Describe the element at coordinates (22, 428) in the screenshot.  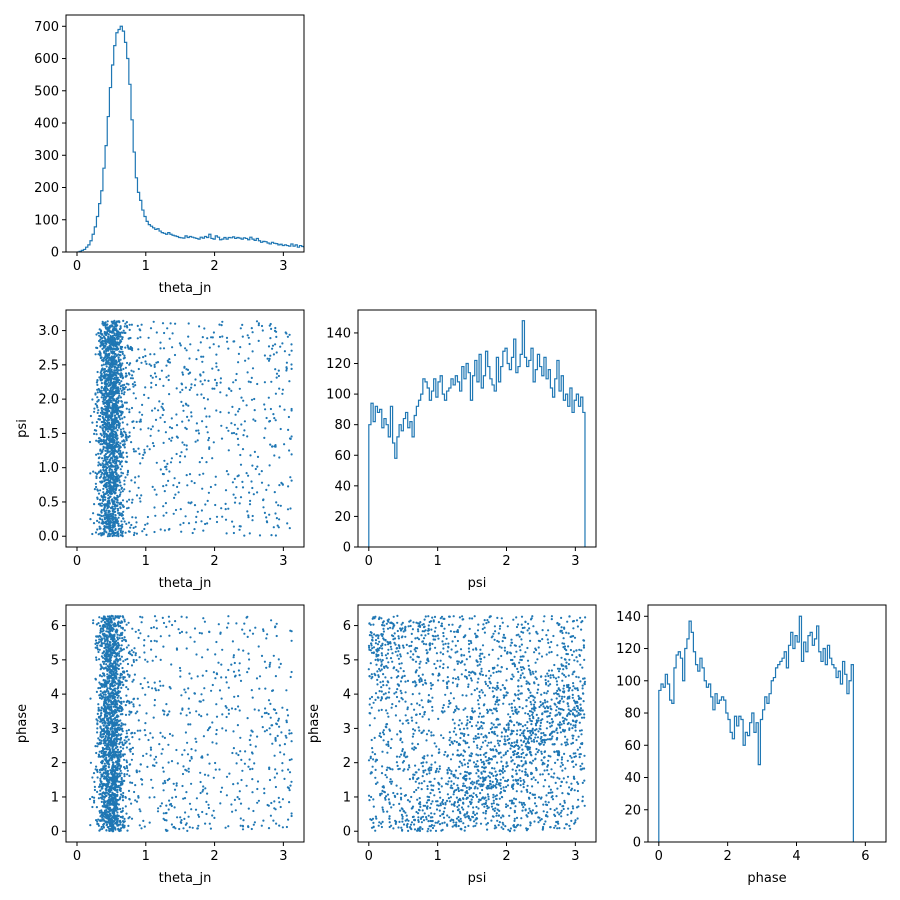
I see `y-axis-label: psi` at that location.